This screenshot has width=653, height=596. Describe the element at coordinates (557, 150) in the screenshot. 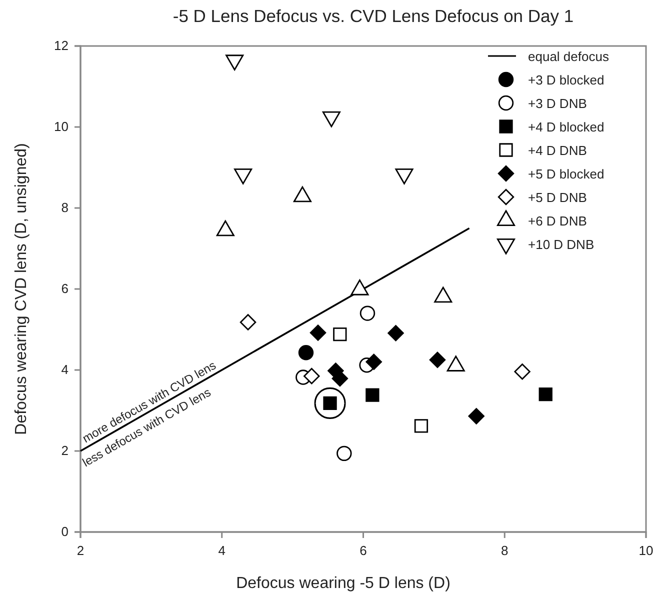

I see `legend-label: +4 D DNB` at that location.